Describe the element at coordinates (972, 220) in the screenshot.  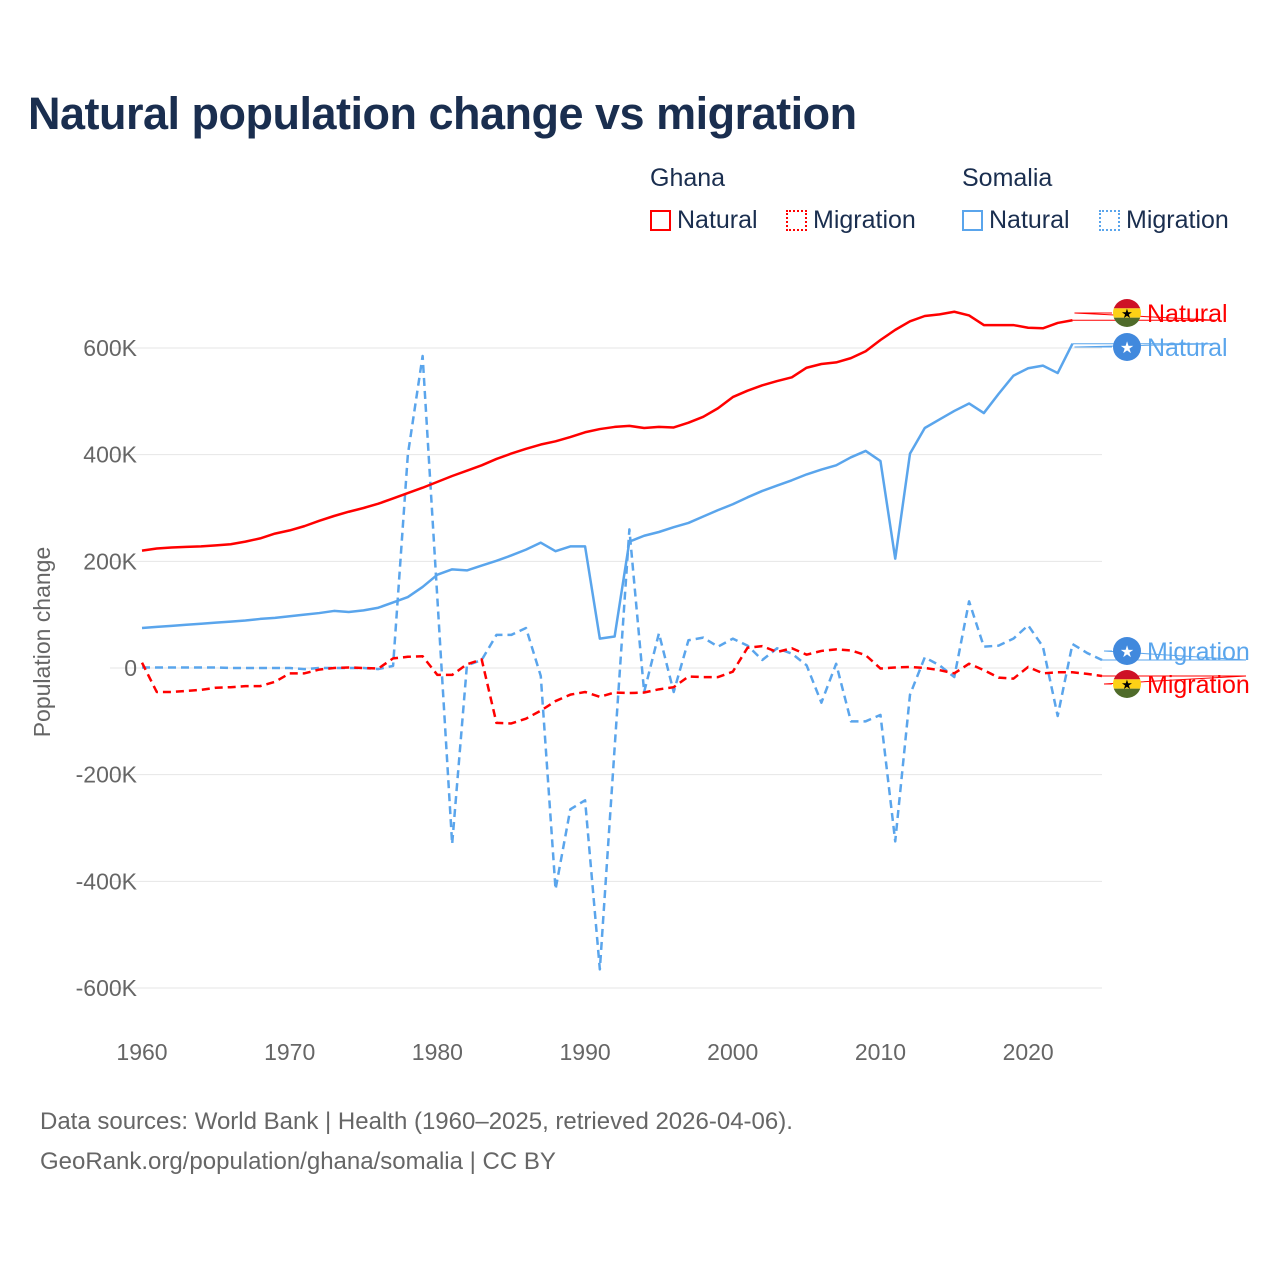
I see `legend-swatch-solid-blue` at that location.